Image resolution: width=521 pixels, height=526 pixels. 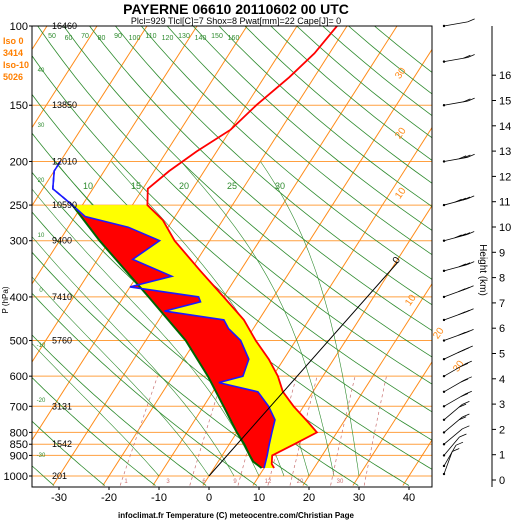 I want to click on x-tick-label: 0, so click(x=209, y=498).